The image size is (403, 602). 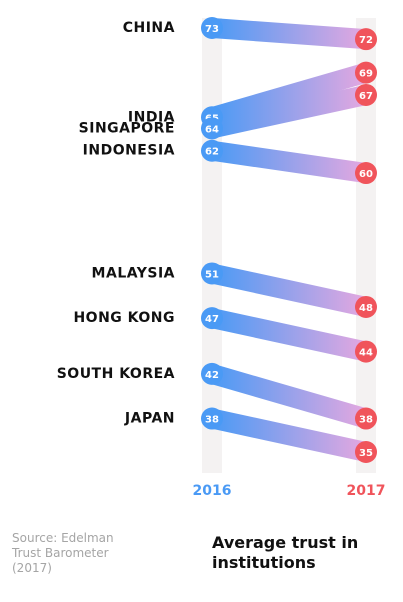 I want to click on value-label: 47, so click(x=212, y=319).